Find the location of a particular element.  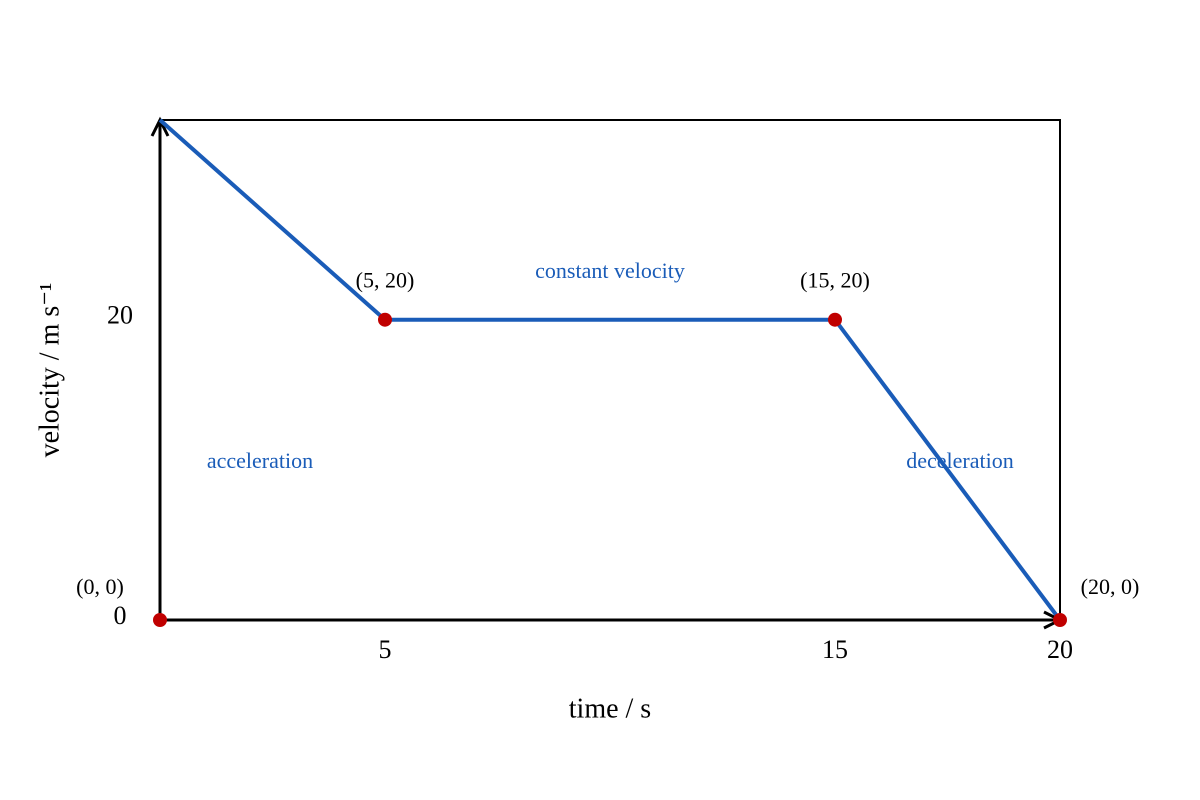

x-tick-label: 20 is located at coordinates (1060, 649).